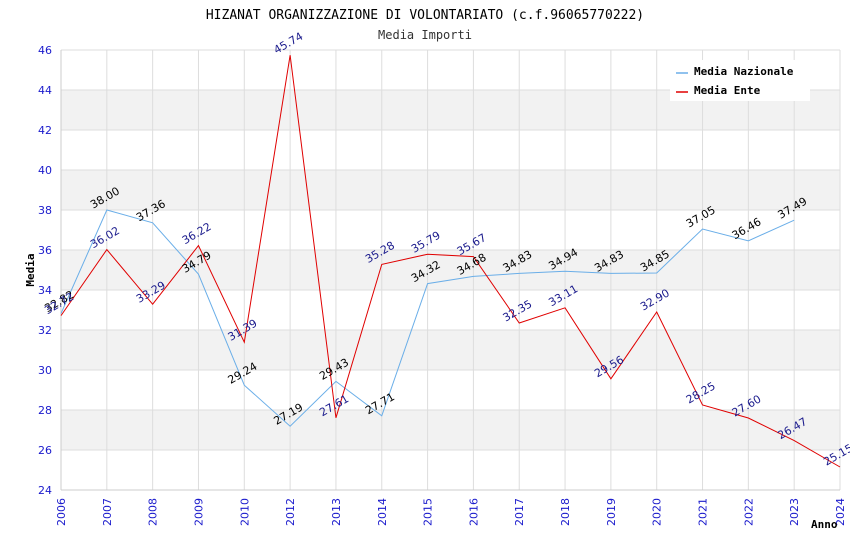 The width and height of the screenshot is (850, 550). What do you see at coordinates (61, 512) in the screenshot?
I see `x-tick-label: 2006` at bounding box center [61, 512].